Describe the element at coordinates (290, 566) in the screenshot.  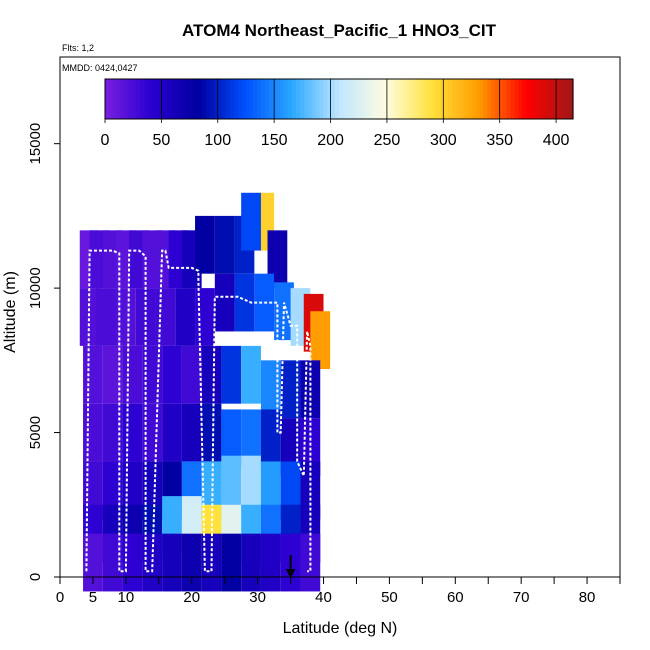
I see `position-arrow` at that location.